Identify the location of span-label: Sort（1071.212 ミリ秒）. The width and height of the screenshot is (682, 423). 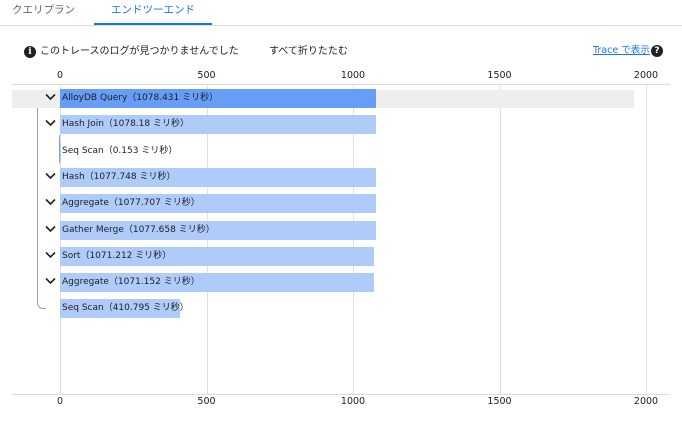
(117, 255).